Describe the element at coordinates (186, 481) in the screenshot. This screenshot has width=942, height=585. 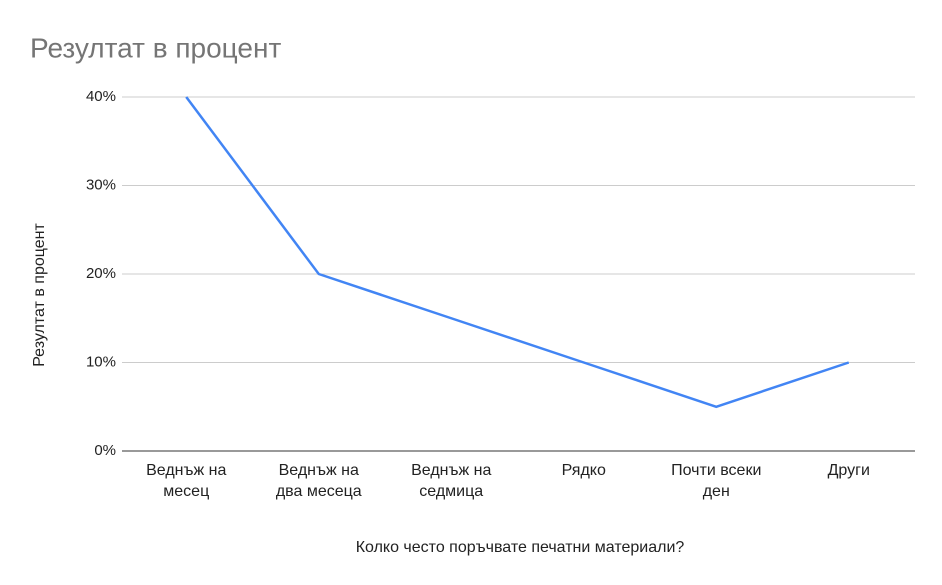
I see `x-tick-label: Веднъж на месец` at that location.